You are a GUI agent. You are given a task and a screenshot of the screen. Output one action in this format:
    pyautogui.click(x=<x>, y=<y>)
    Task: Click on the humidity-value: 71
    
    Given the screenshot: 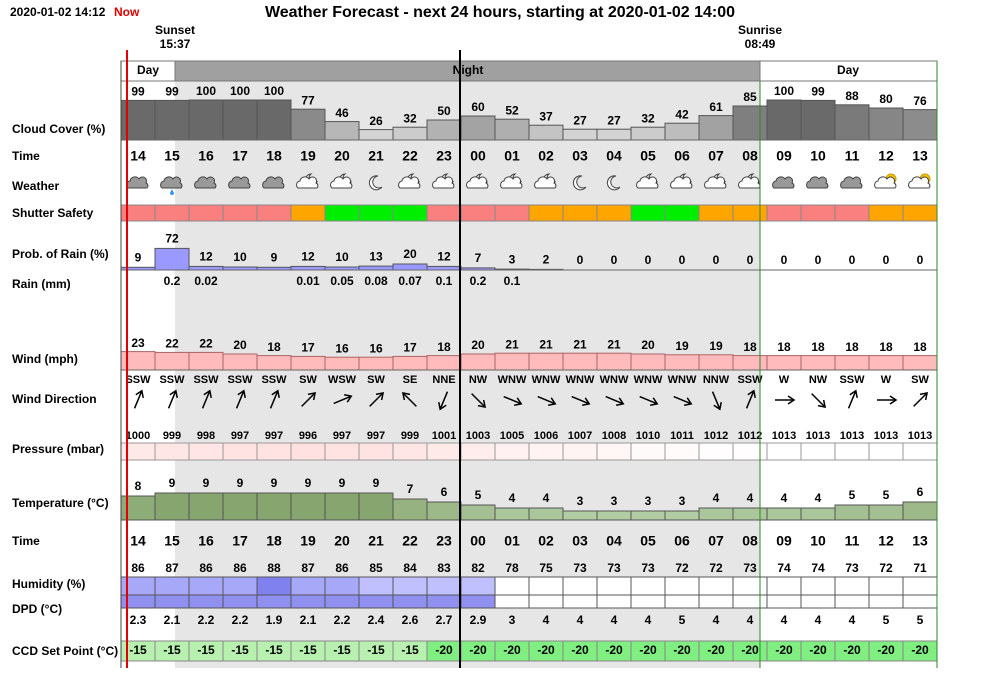 What is the action you would take?
    pyautogui.click(x=920, y=568)
    